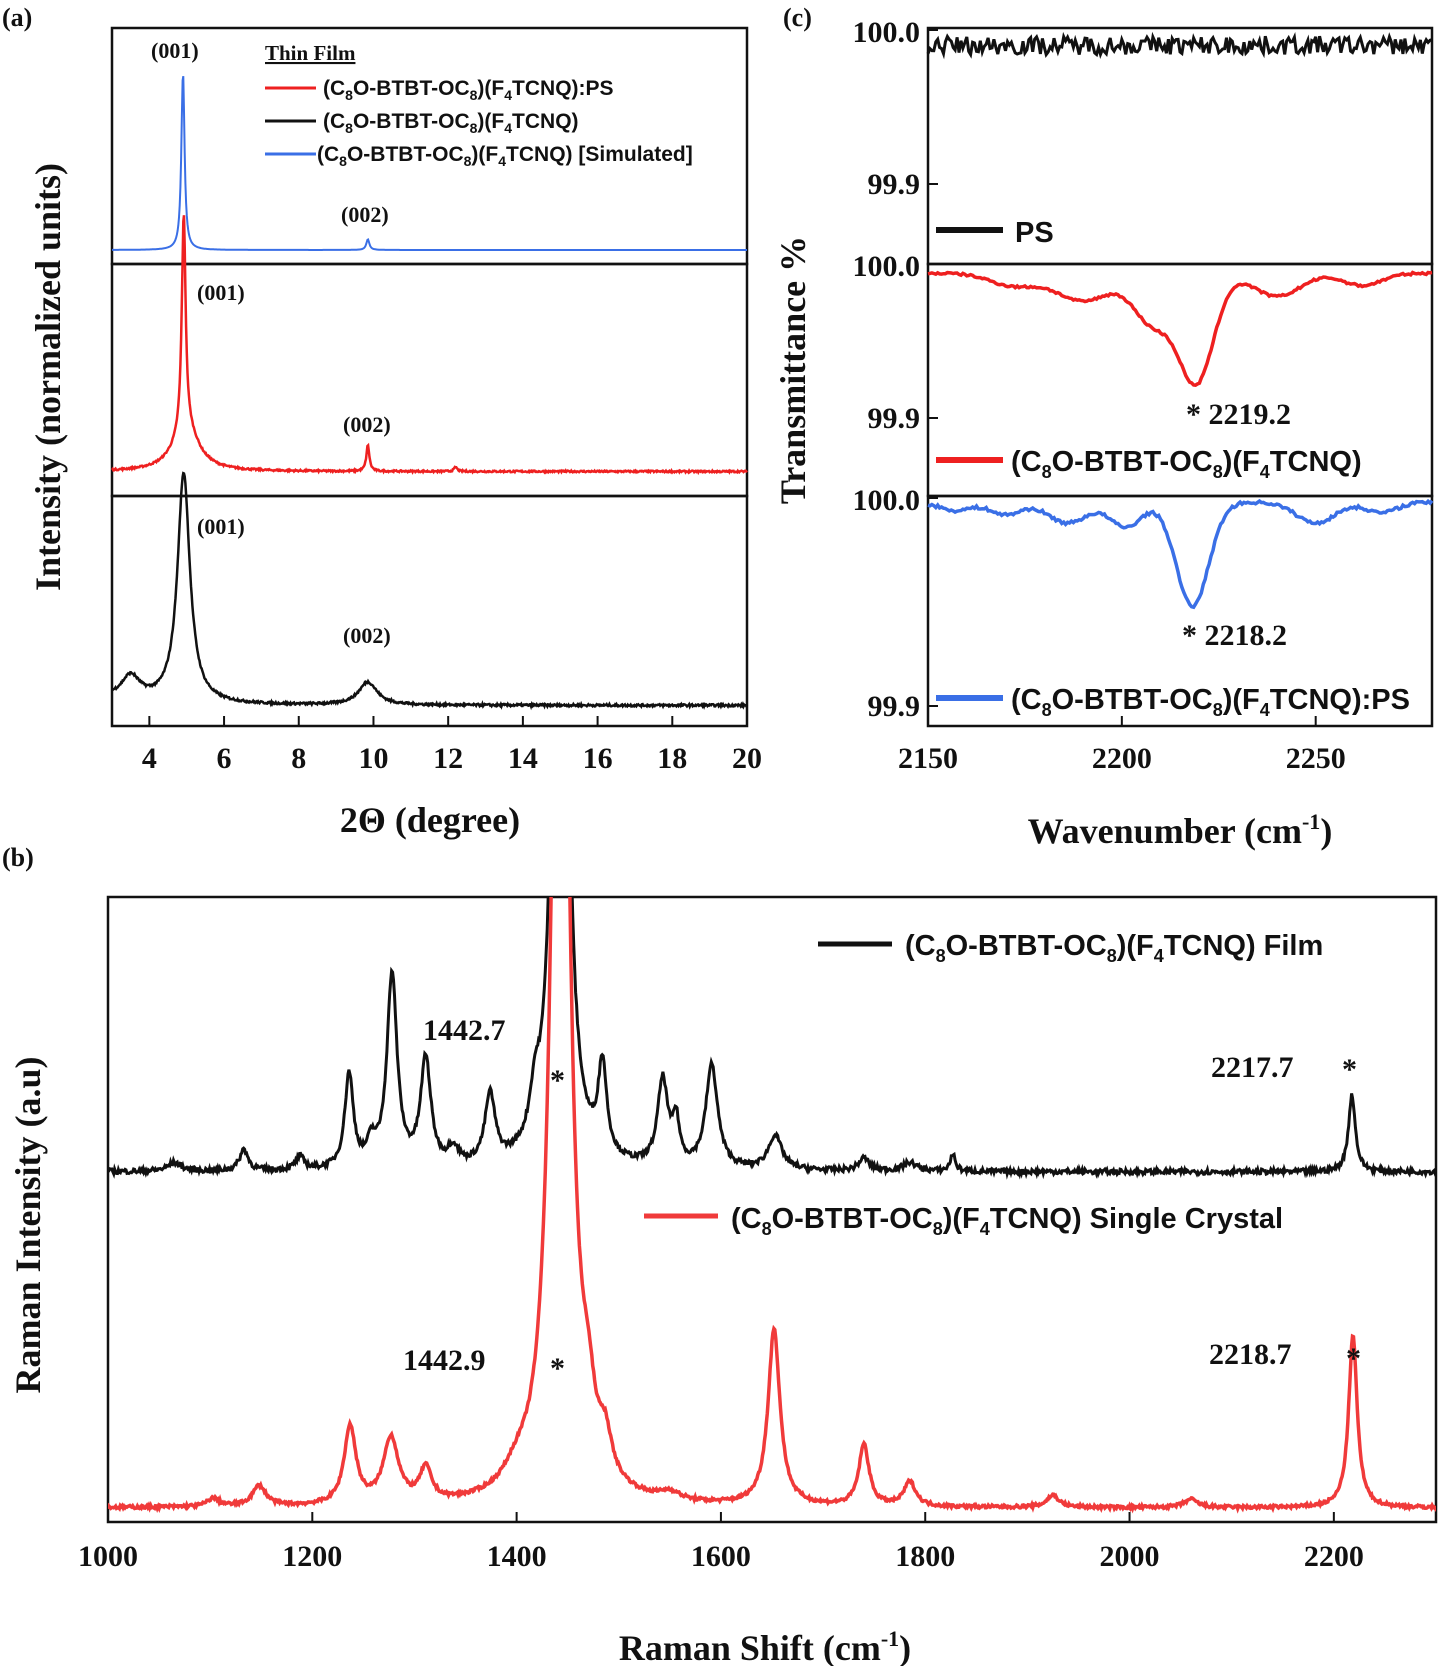 This screenshot has width=1439, height=1666. Describe the element at coordinates (747, 758) in the screenshot. I see `xrd-x-tick-label: 20` at that location.